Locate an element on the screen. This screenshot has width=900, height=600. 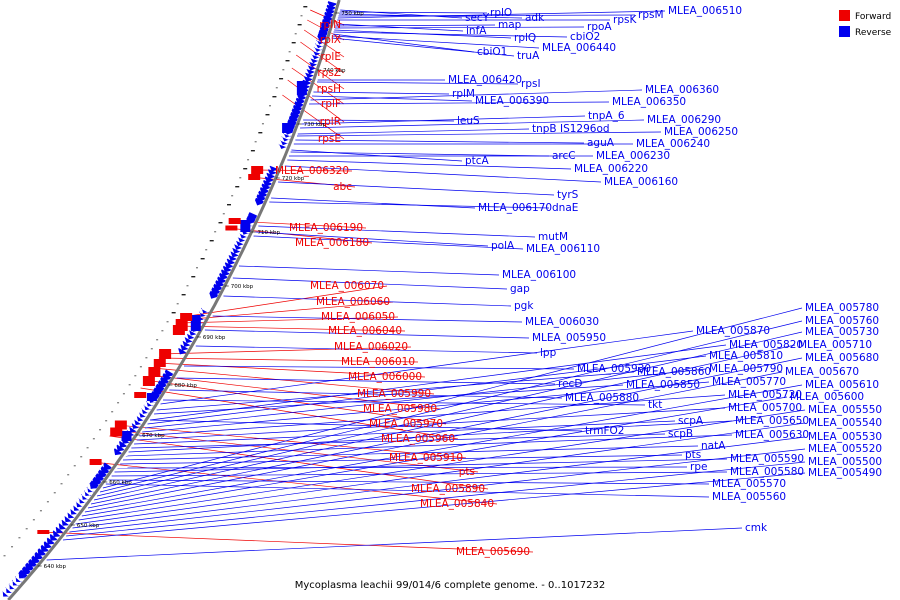
gene-label-mlea-006230: MLEA_006230 is located at coordinates (633, 156).